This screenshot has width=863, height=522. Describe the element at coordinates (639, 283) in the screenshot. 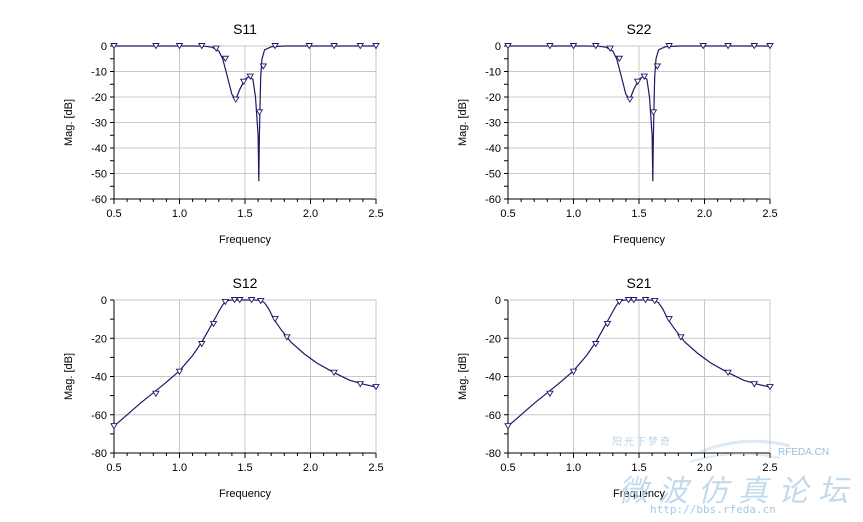

I see `chart-title: S21` at that location.